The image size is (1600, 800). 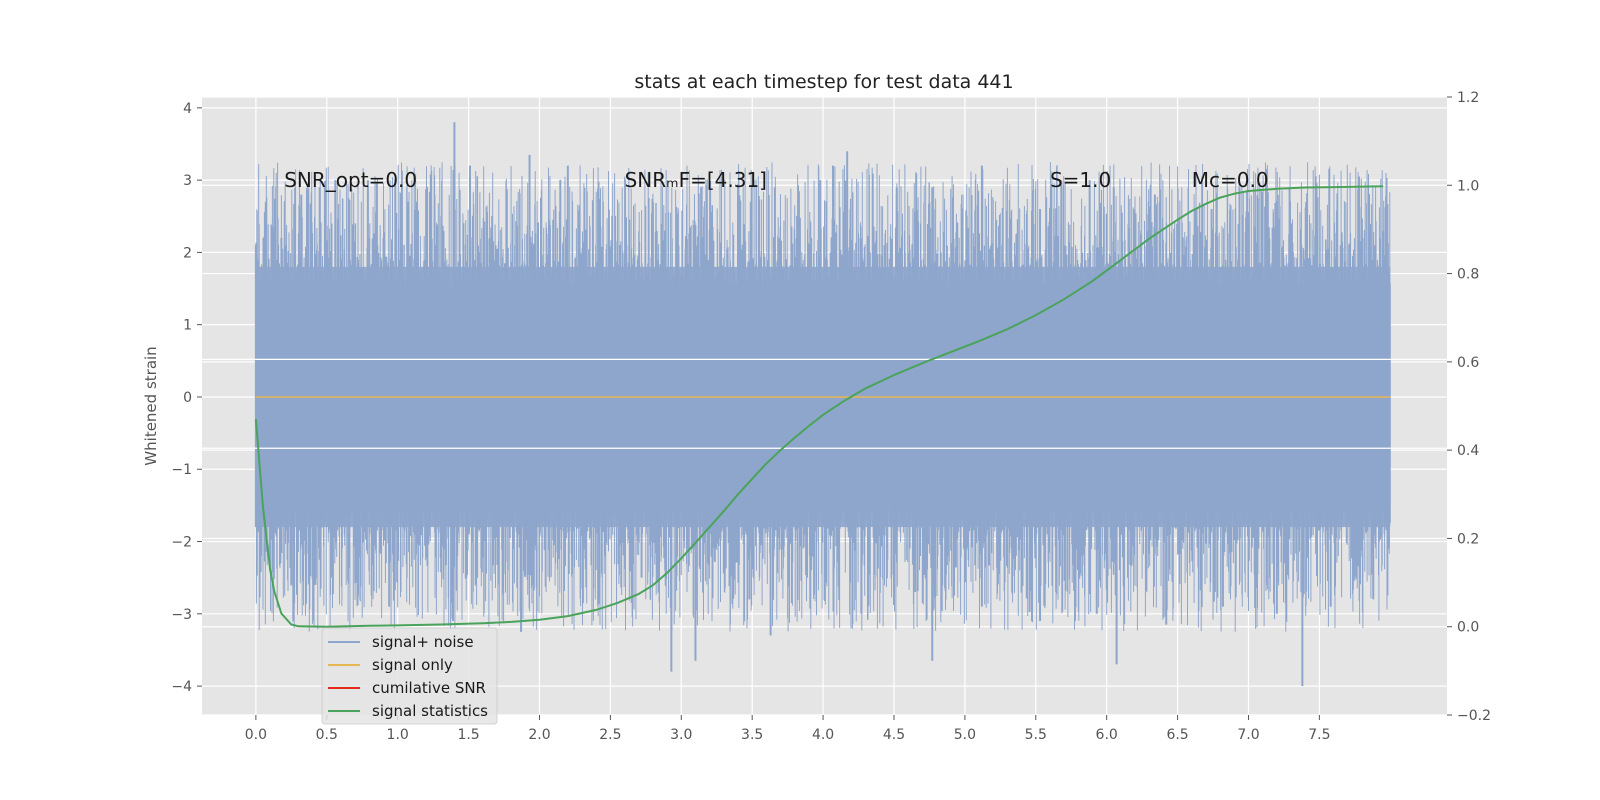 I want to click on y-axis-label: Whitened strain, so click(x=151, y=405).